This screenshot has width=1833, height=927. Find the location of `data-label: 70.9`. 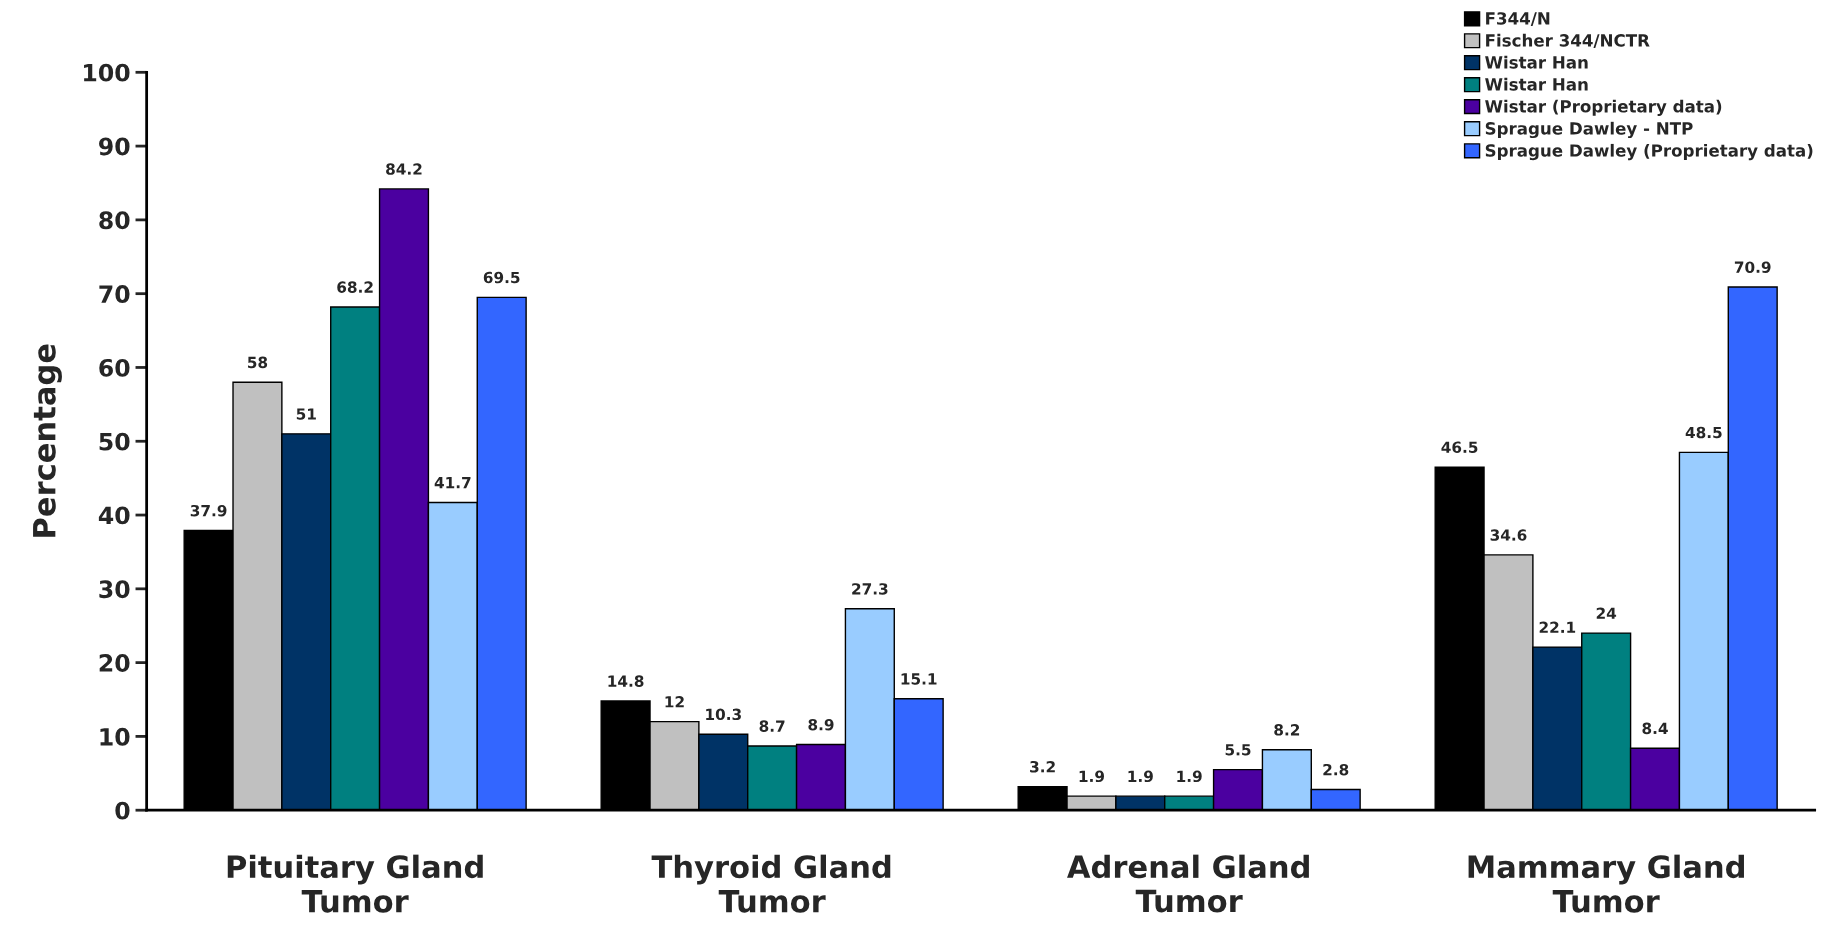

data-label: 70.9 is located at coordinates (1752, 267).